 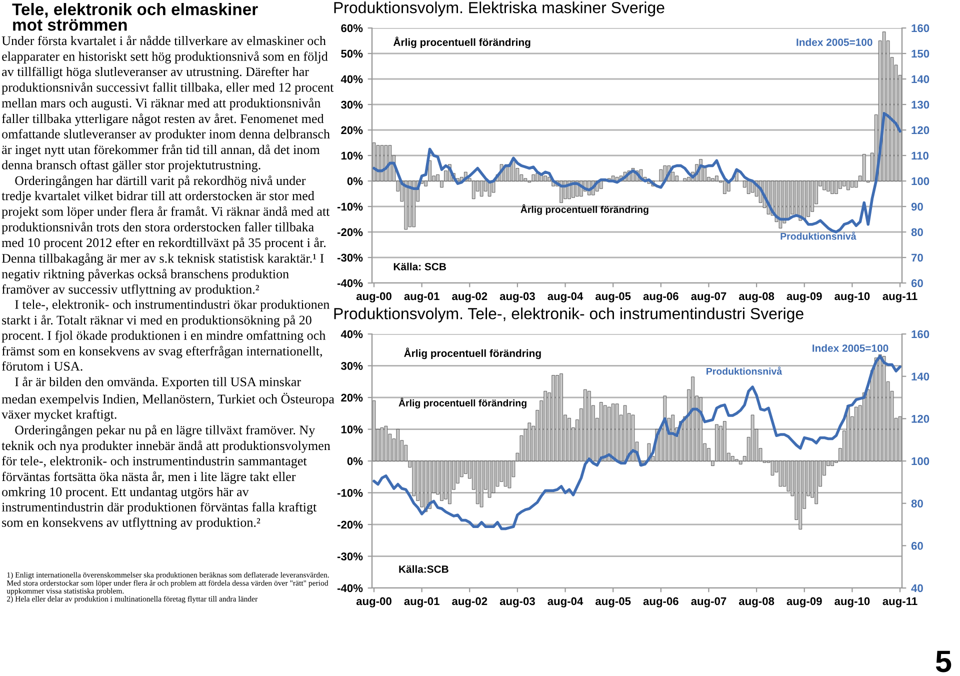 What do you see at coordinates (920, 156) in the screenshot?
I see `y2-tick-label: 110` at bounding box center [920, 156].